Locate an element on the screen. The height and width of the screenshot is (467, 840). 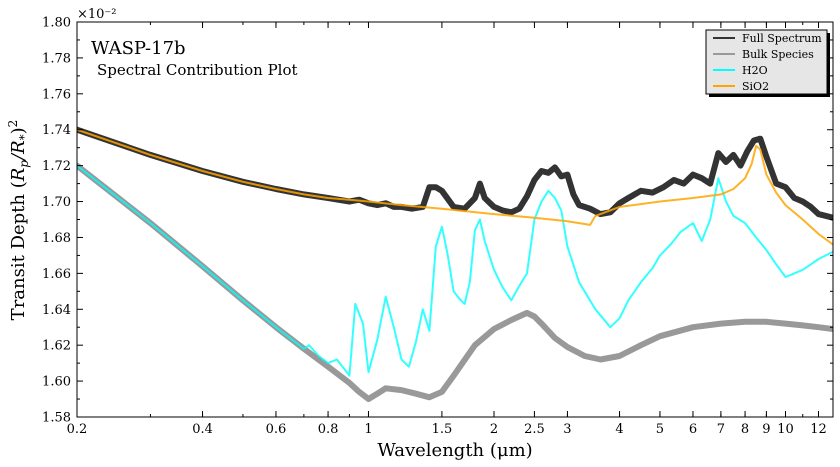
x-tick-label: 1 is located at coordinates (368, 429).